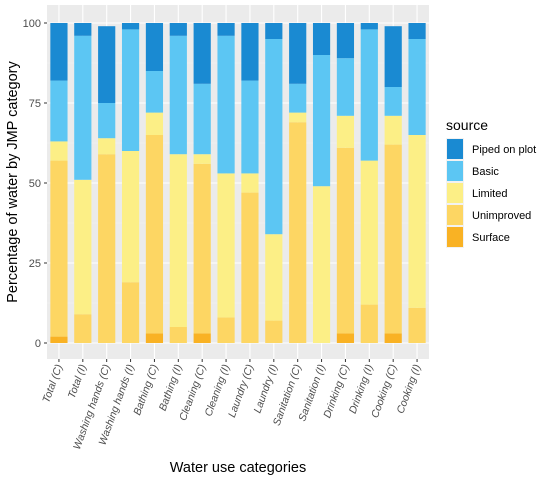 The width and height of the screenshot is (550, 486). What do you see at coordinates (489, 194) in the screenshot?
I see `legend-label-limited: Limited` at bounding box center [489, 194].